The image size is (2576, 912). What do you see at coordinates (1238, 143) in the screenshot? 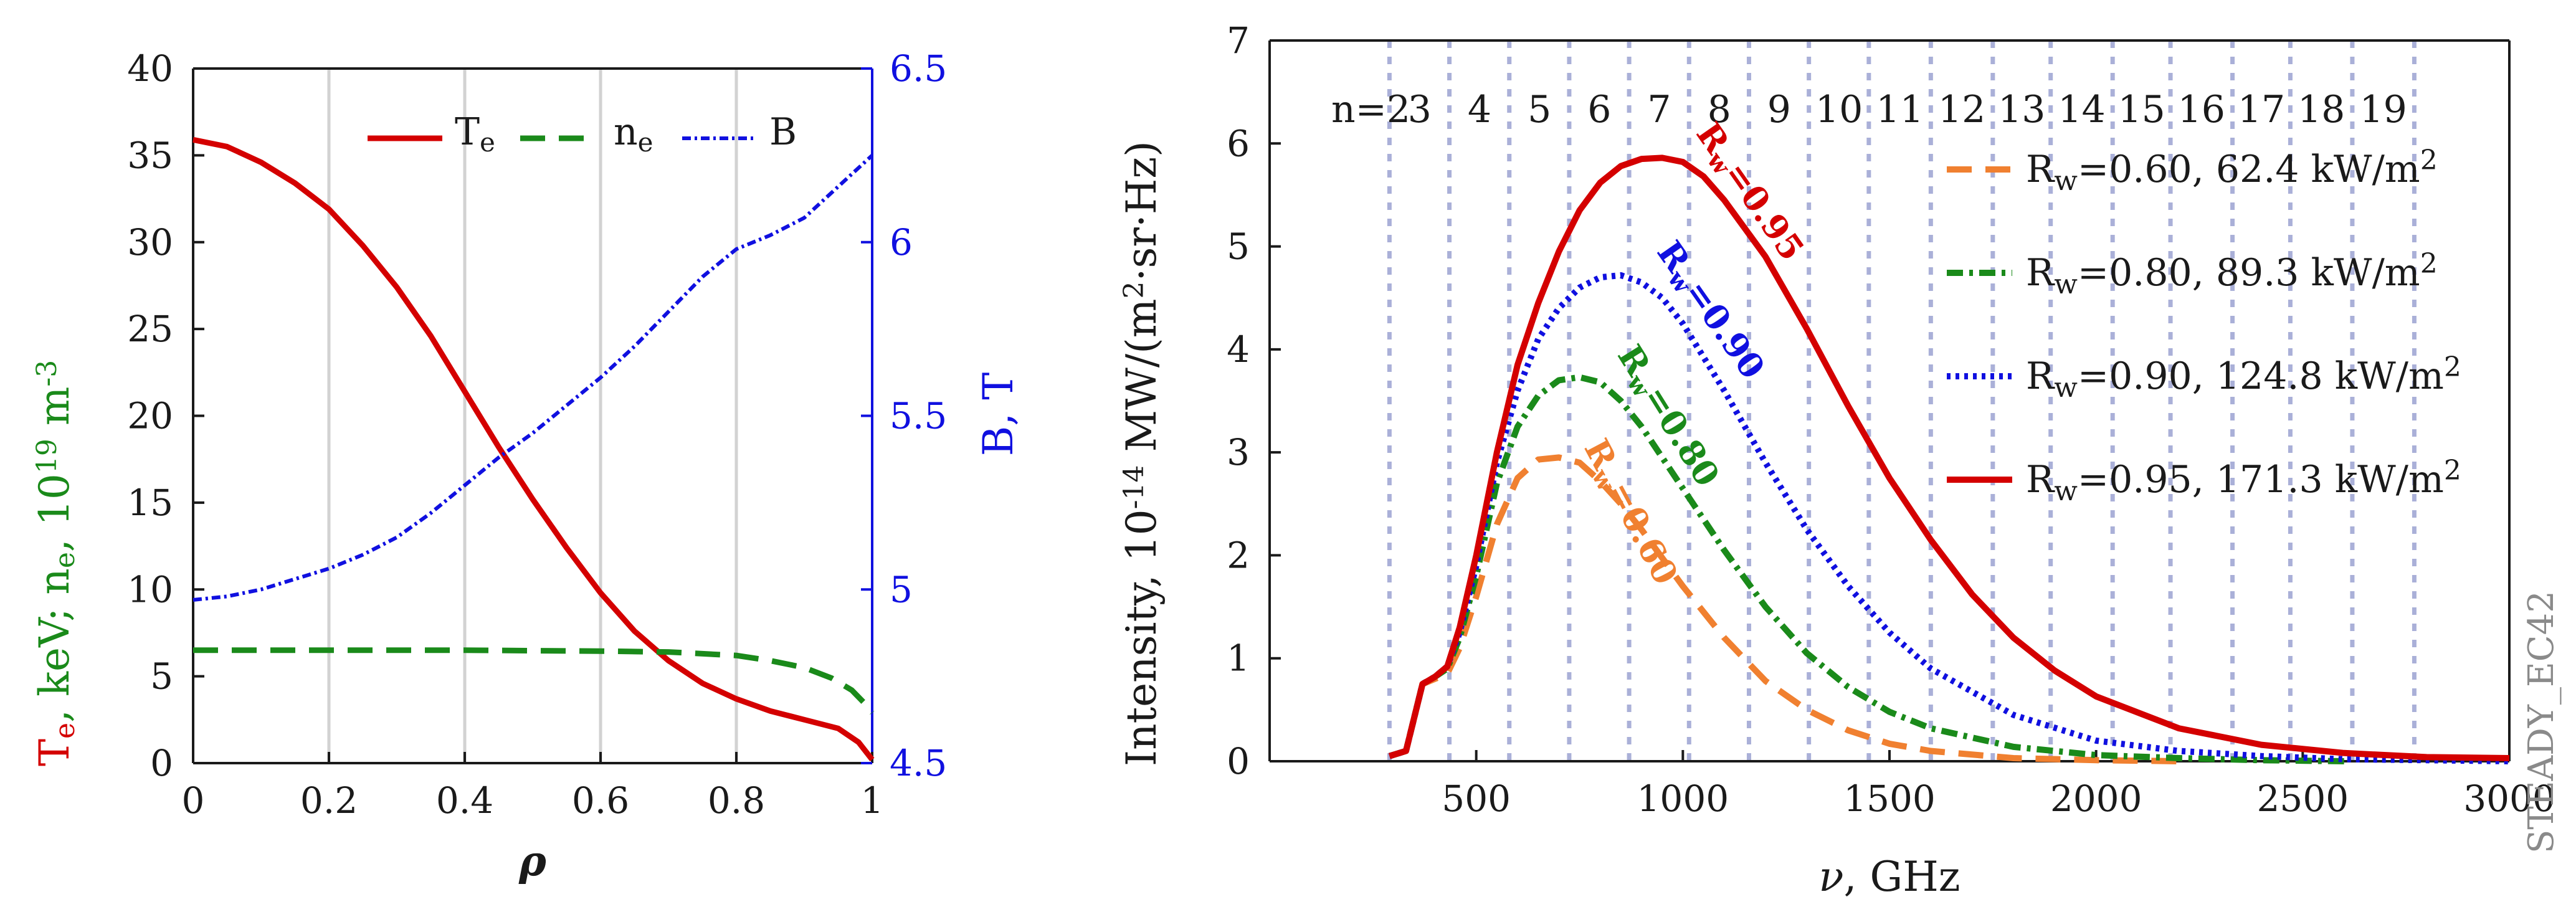
I see `y-tick-label: 6` at bounding box center [1238, 143].